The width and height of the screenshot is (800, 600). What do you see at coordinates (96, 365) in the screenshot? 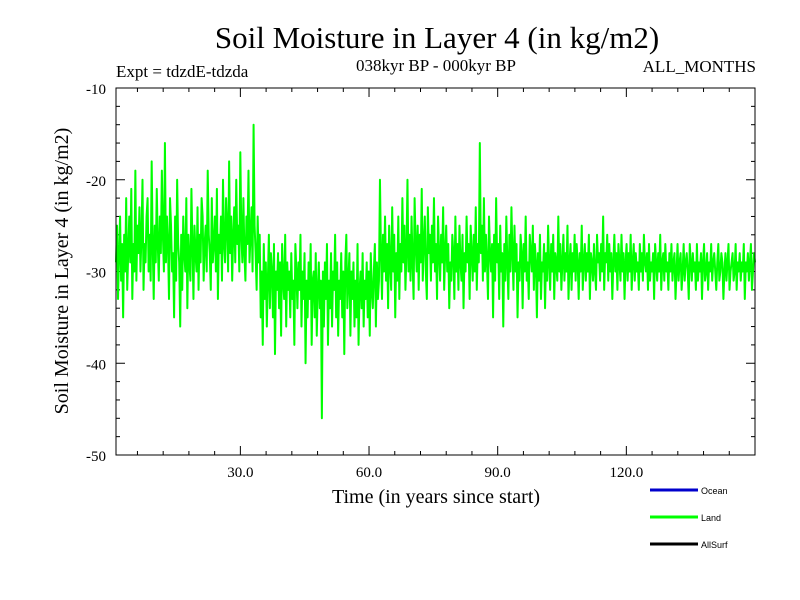
I see `y-tick-label: -40` at bounding box center [96, 365].